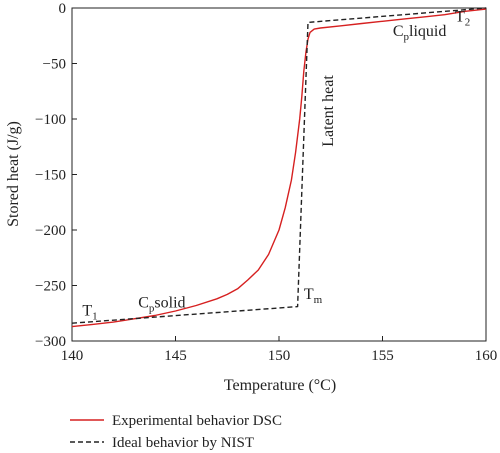 The image size is (500, 453). What do you see at coordinates (462, 18) in the screenshot?
I see `annotation-t2: T2` at bounding box center [462, 18].